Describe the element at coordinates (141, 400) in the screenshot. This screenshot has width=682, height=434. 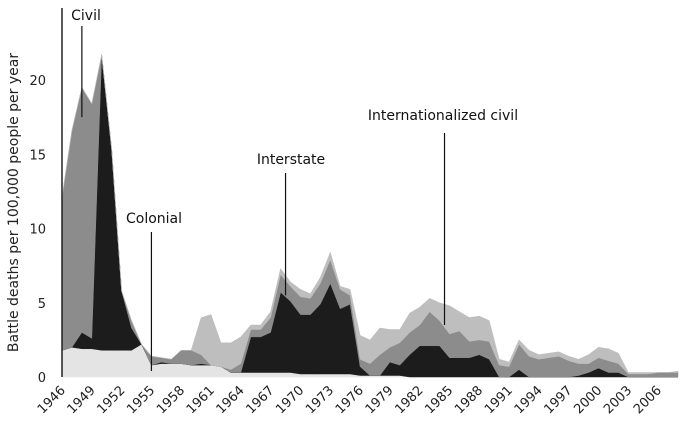
I see `x-tick-label: 1955` at that location.